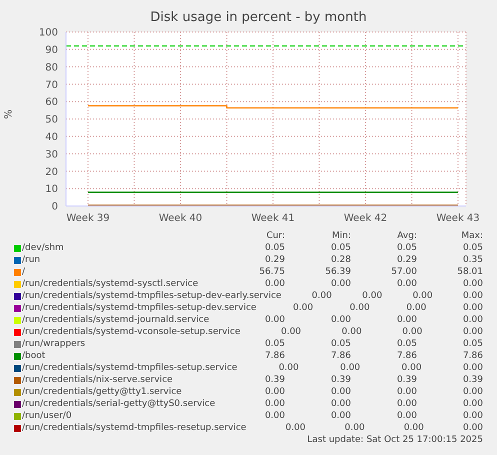  I want to click on legend-label: /run/user/0, so click(47, 416).